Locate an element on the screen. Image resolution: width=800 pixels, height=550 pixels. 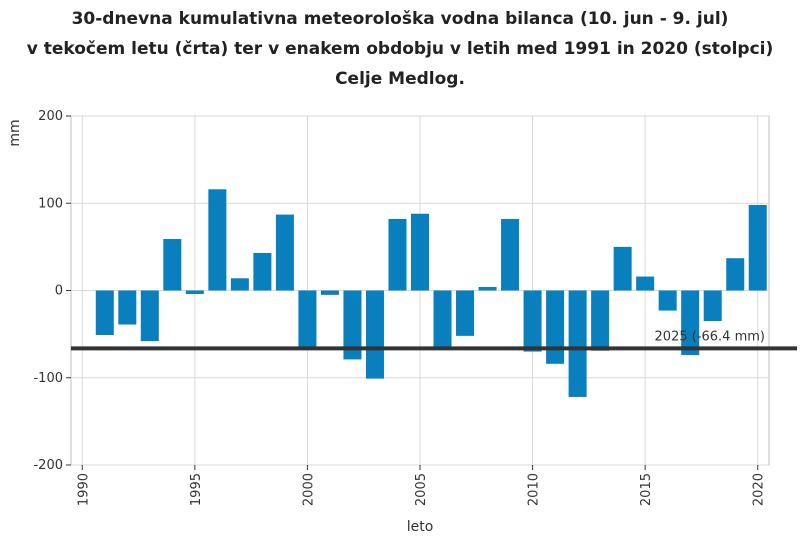
bar-2005 is located at coordinates (420, 252).